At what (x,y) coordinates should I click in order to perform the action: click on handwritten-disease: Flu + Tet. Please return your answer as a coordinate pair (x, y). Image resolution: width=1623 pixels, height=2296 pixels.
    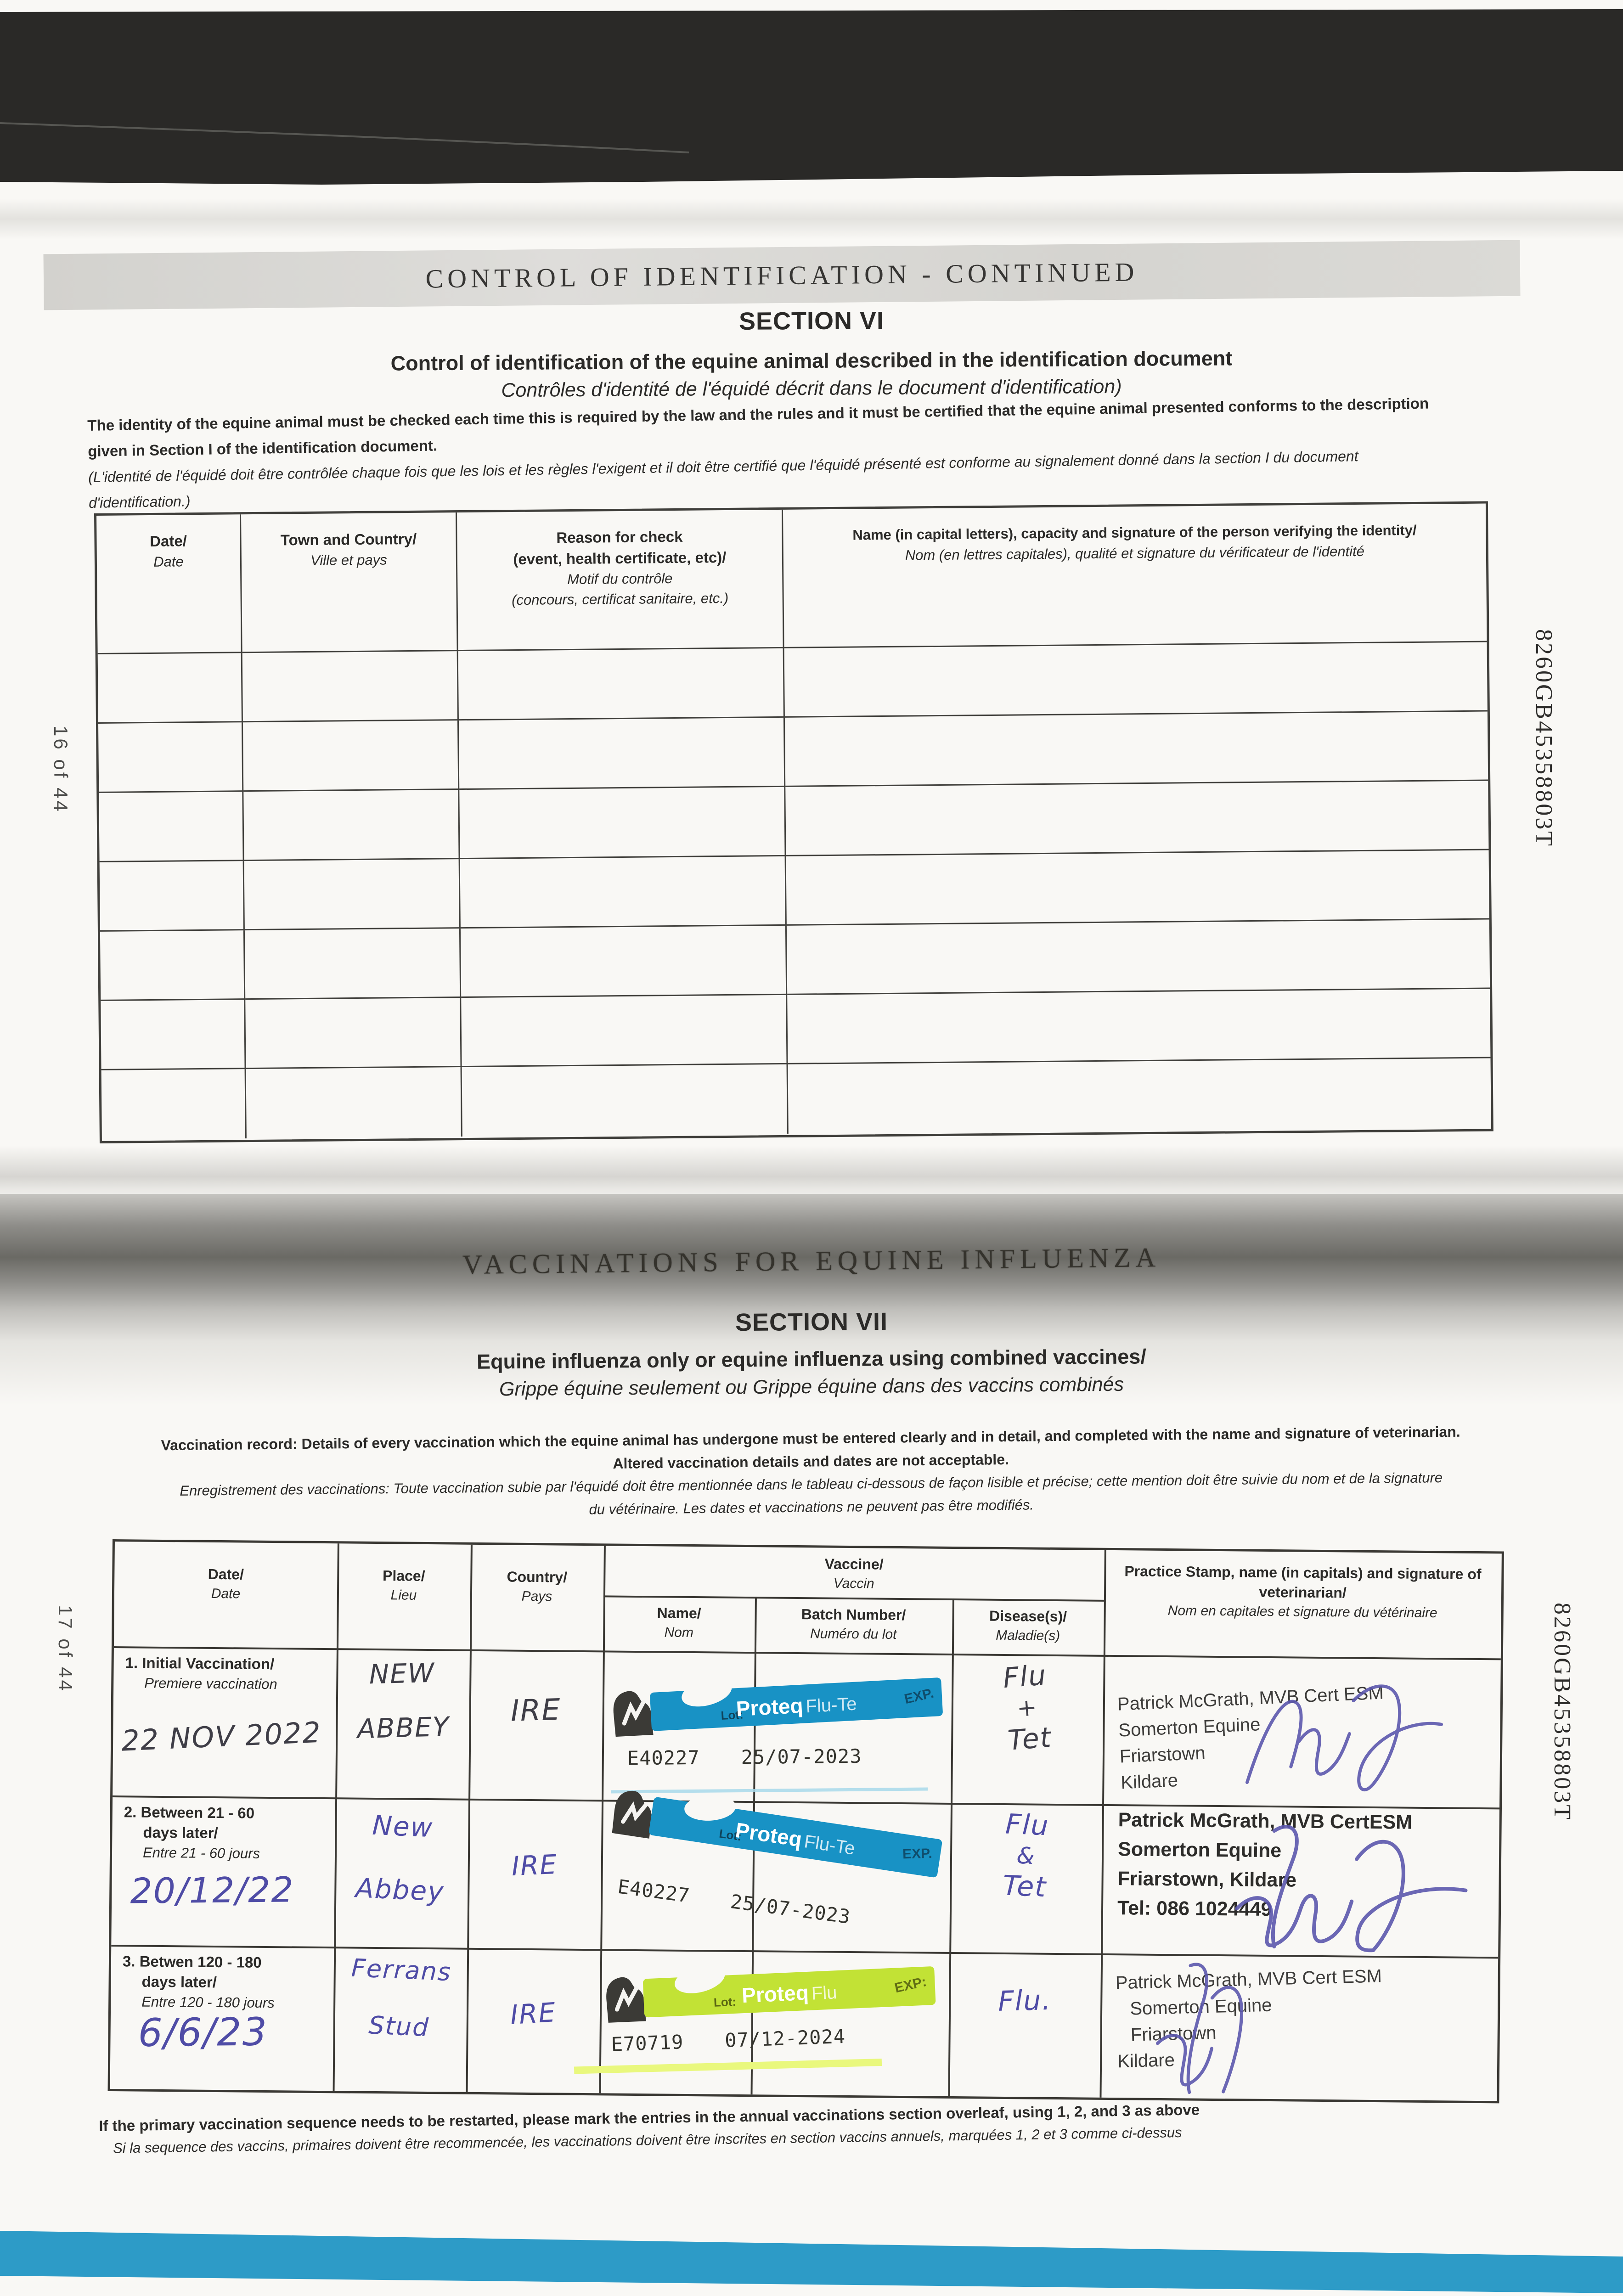
    Looking at the image, I should click on (1027, 1708).